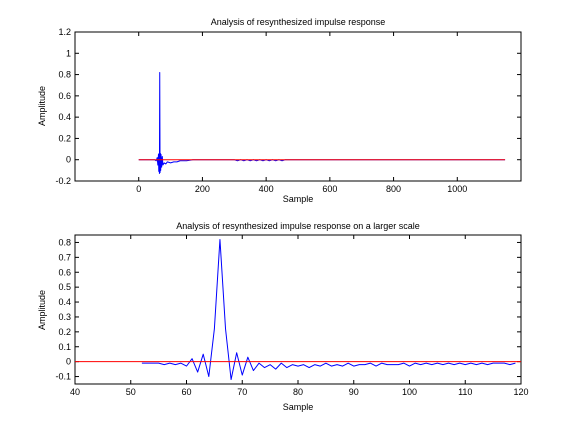  What do you see at coordinates (354, 392) in the screenshot?
I see `x-tick-label: 90` at bounding box center [354, 392].